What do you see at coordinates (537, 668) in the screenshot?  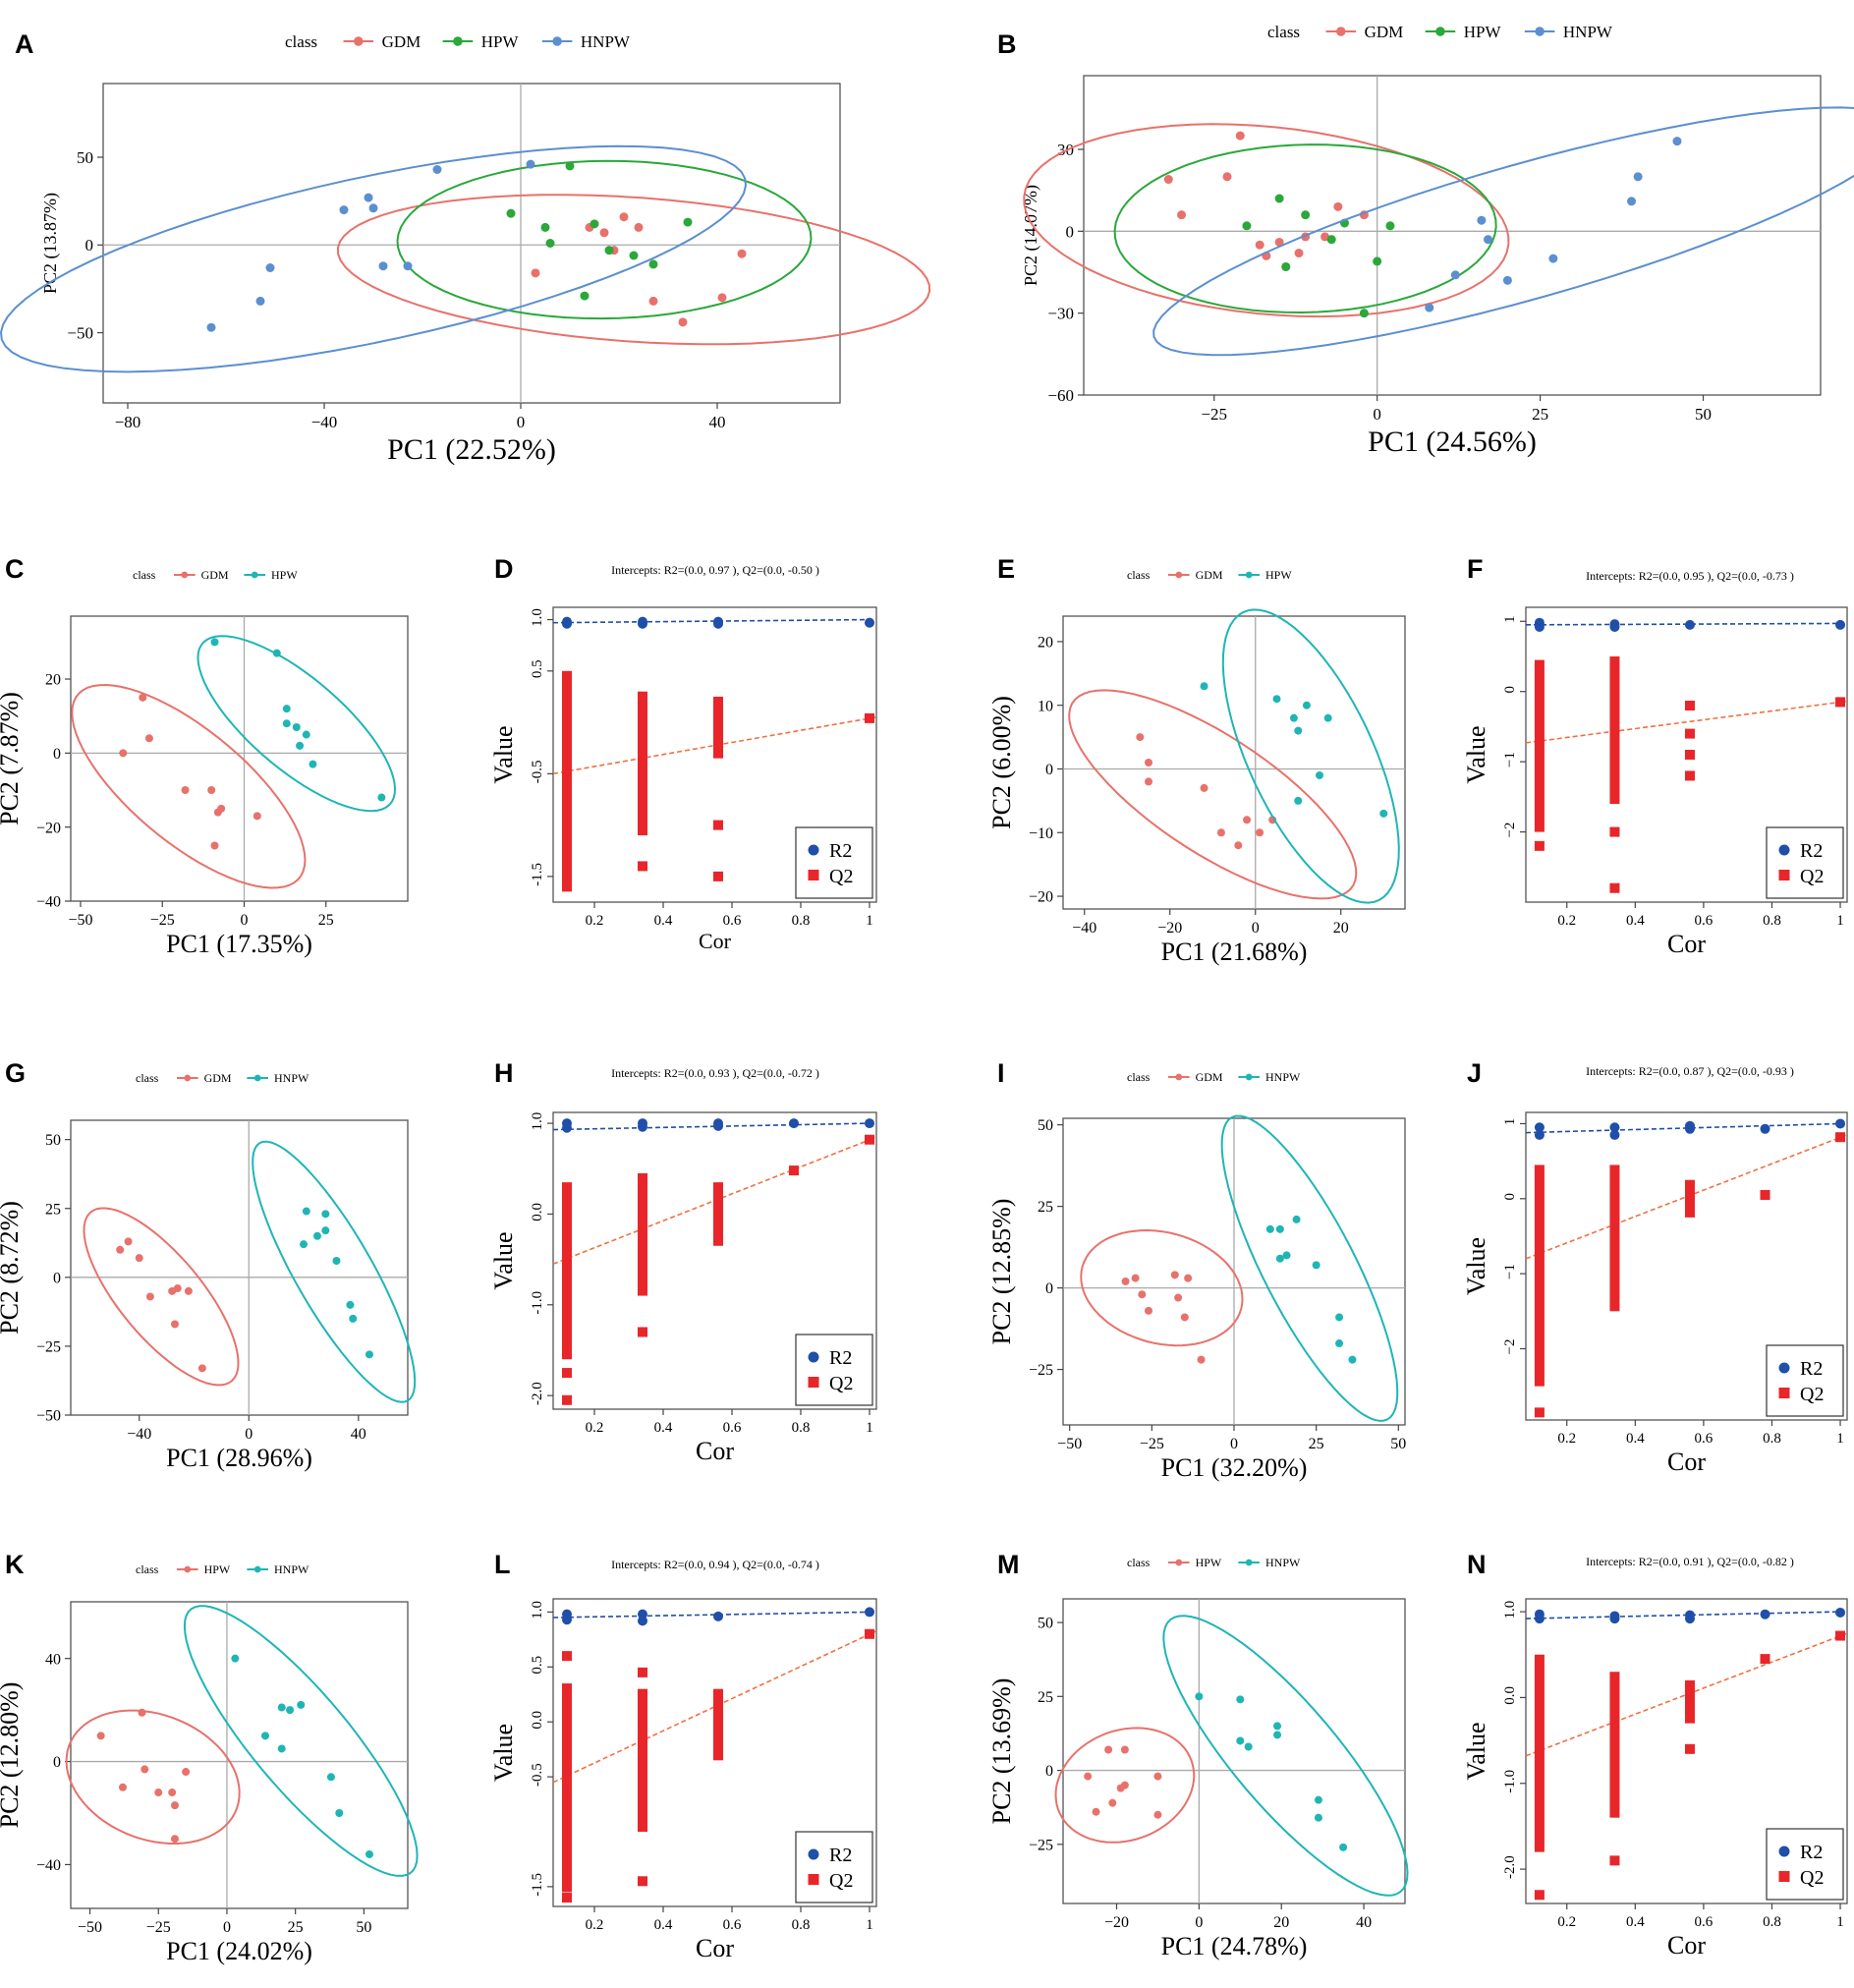 I see `y-tick-label: 0.5` at bounding box center [537, 668].